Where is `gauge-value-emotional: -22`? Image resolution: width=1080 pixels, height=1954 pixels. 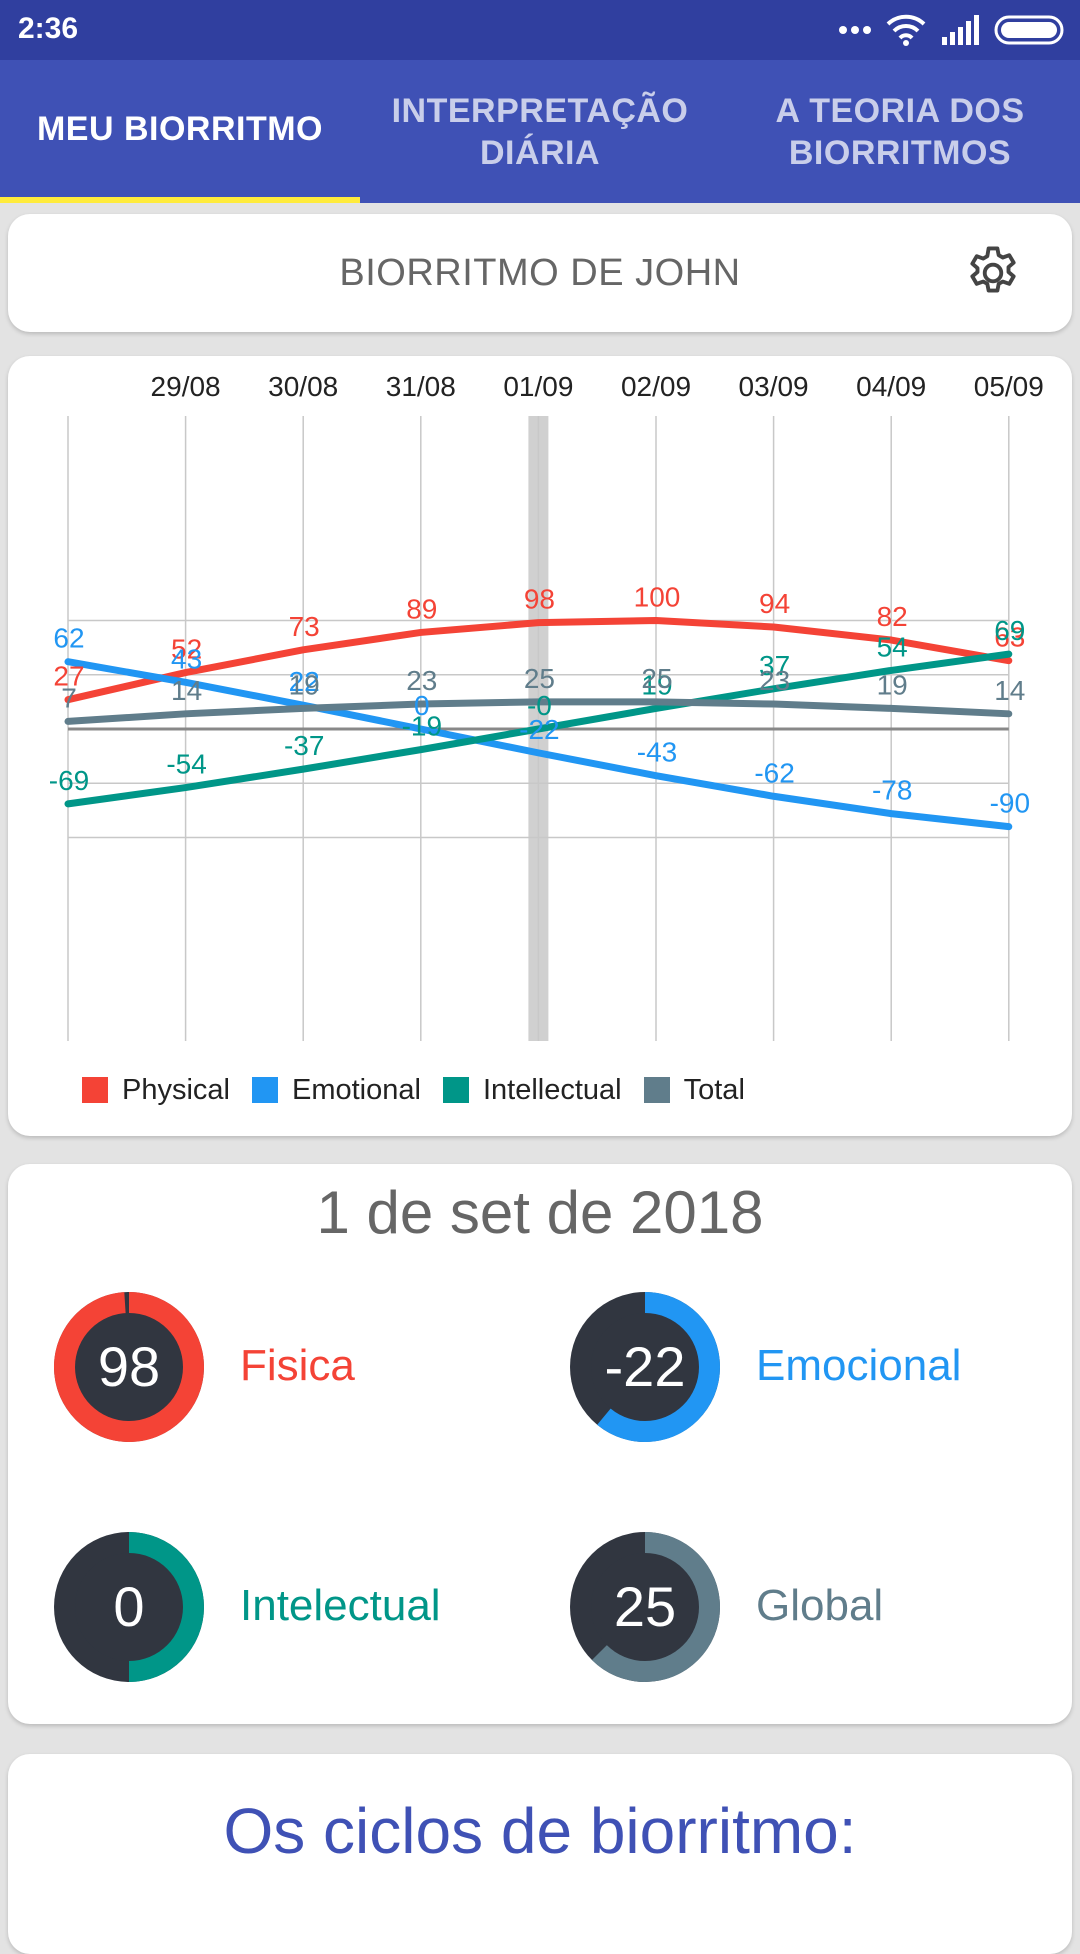 gauge-value-emotional: -22 is located at coordinates (645, 1366).